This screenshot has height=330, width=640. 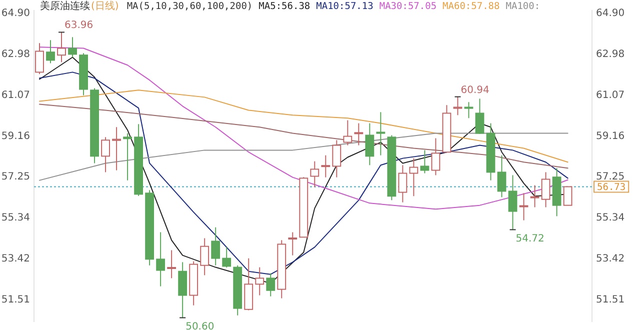 What do you see at coordinates (523, 6) in the screenshot?
I see `text: MA100:` at bounding box center [523, 6].